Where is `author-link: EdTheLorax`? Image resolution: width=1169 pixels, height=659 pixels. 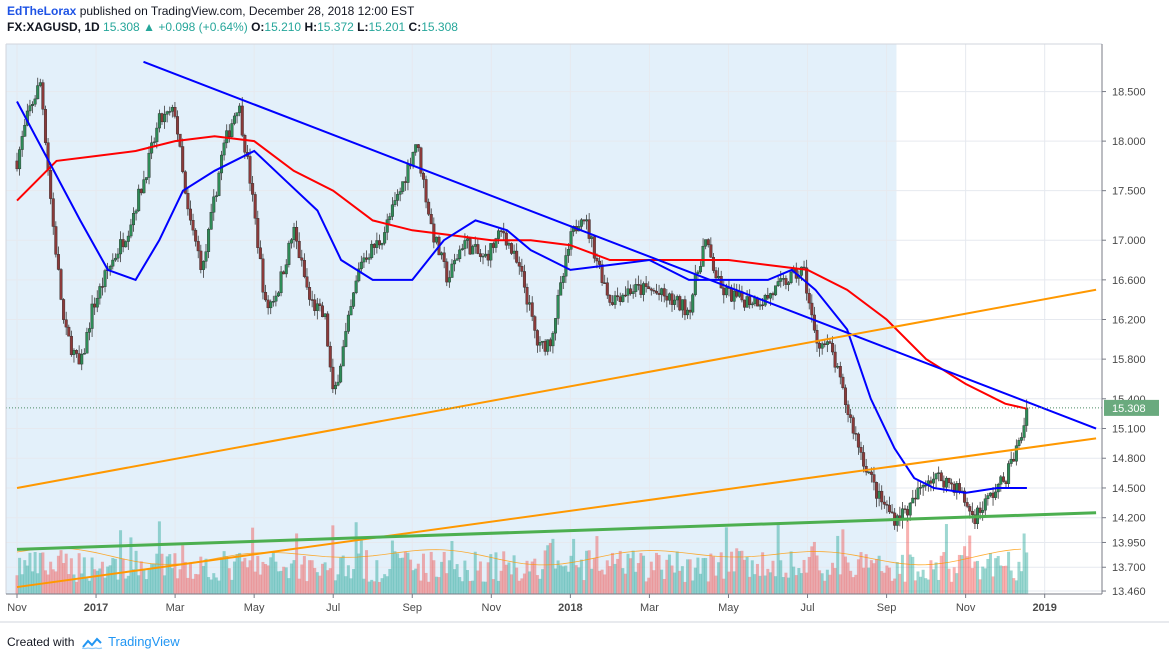 author-link: EdTheLorax is located at coordinates (42, 11).